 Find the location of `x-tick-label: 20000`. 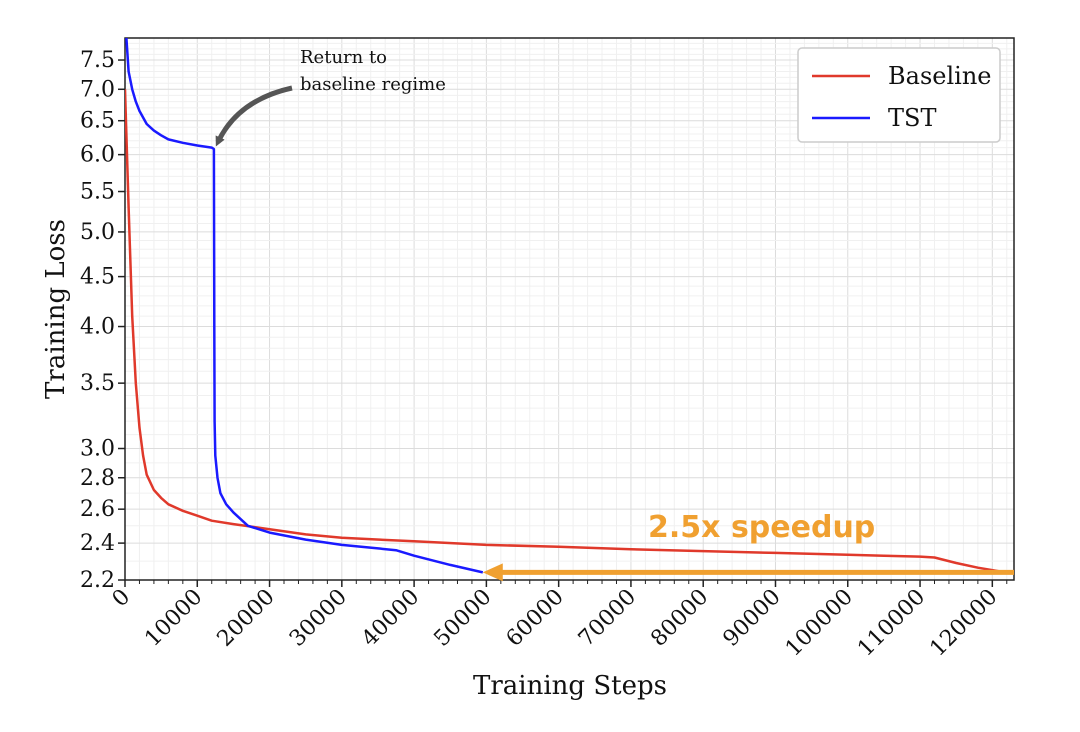

x-tick-label: 20000 is located at coordinates (246, 618).